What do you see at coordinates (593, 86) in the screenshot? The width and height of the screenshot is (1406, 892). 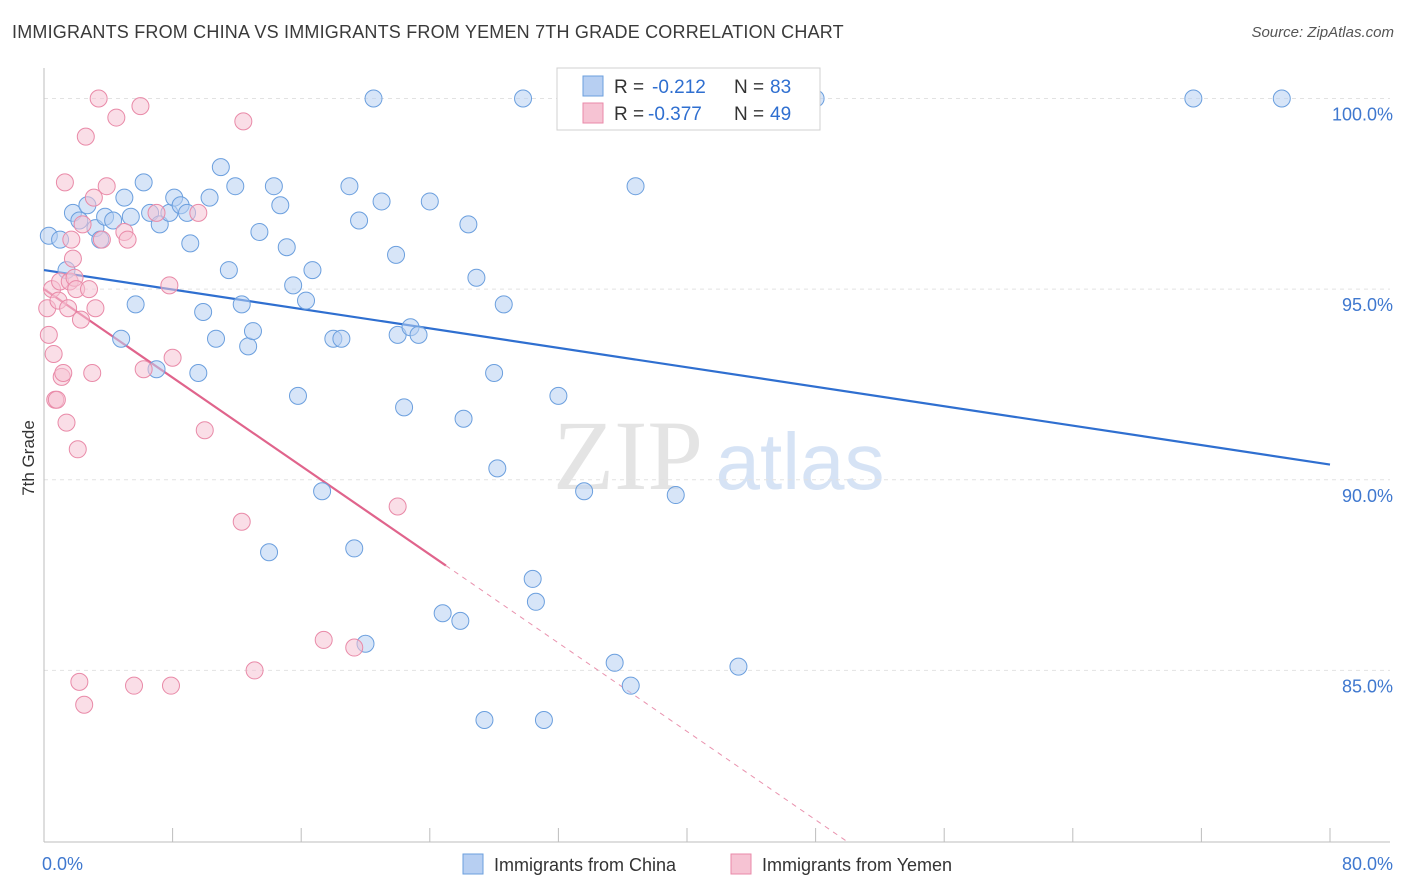 I see `stats-swatch-china` at bounding box center [593, 86].